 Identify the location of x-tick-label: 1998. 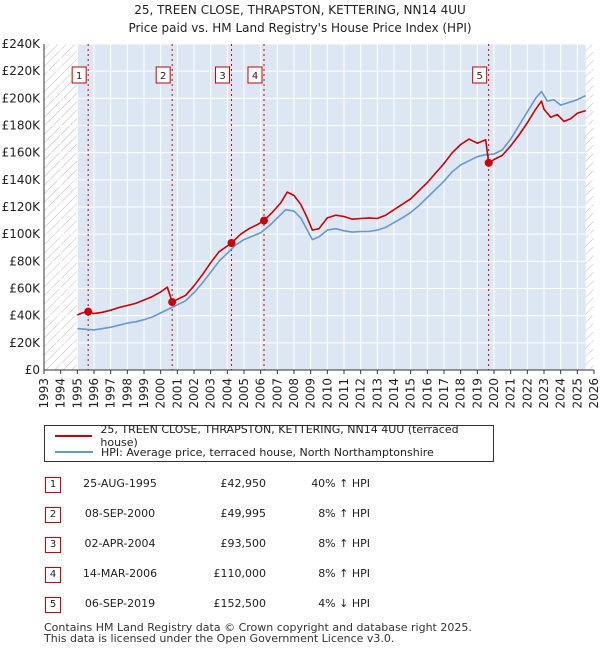
(127, 393).